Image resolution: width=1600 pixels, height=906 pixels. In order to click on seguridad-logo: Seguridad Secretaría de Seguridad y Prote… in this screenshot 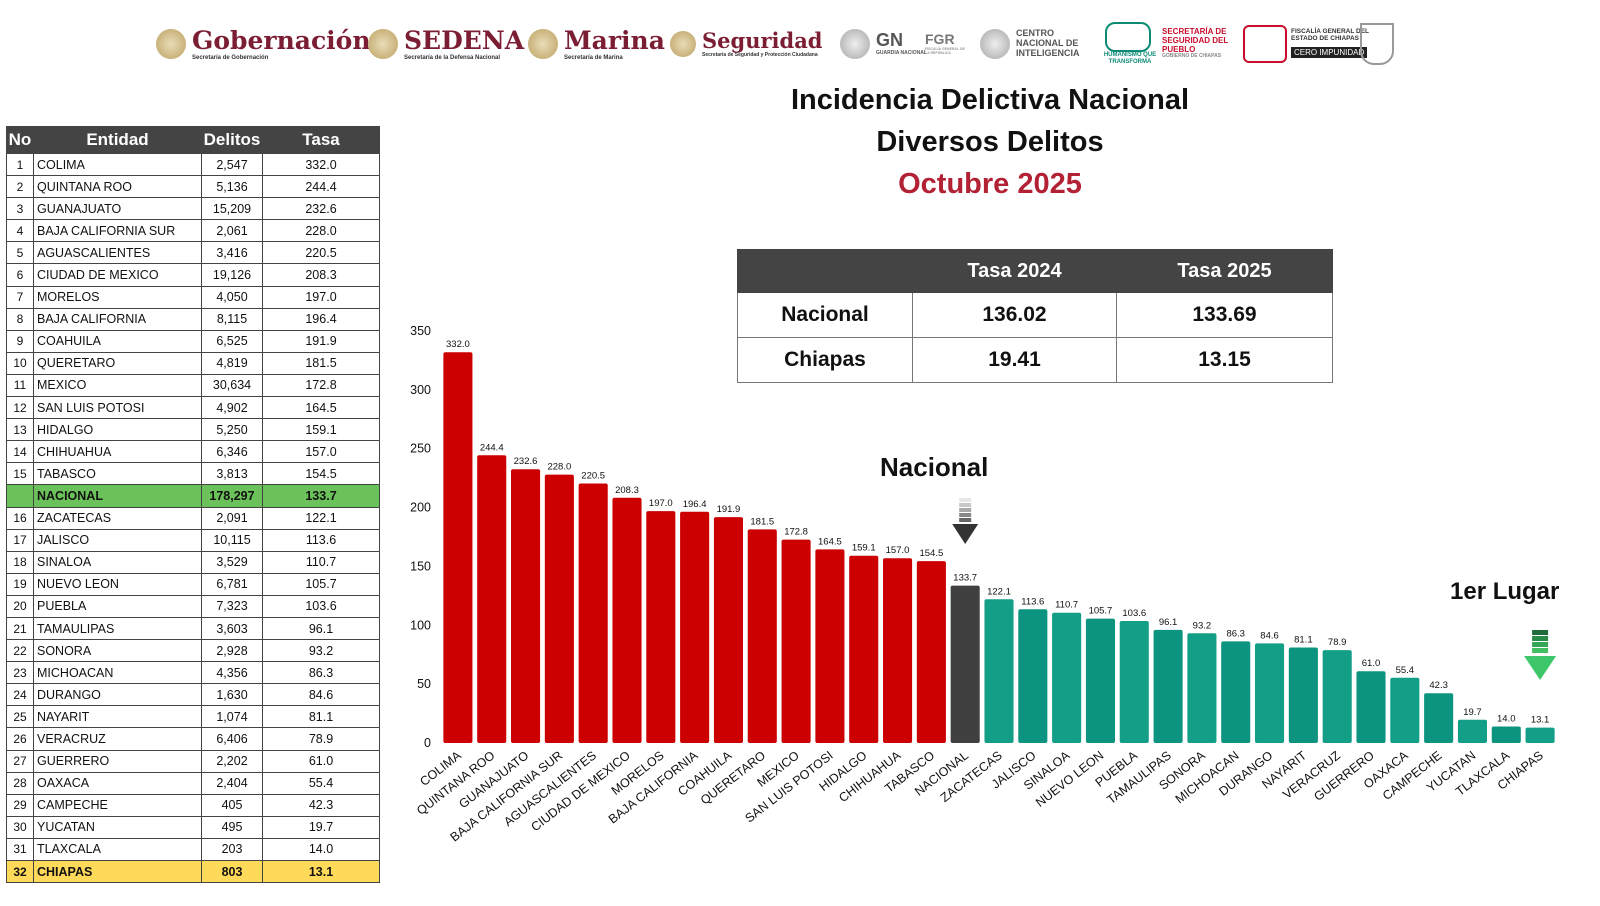, I will do `click(746, 44)`.